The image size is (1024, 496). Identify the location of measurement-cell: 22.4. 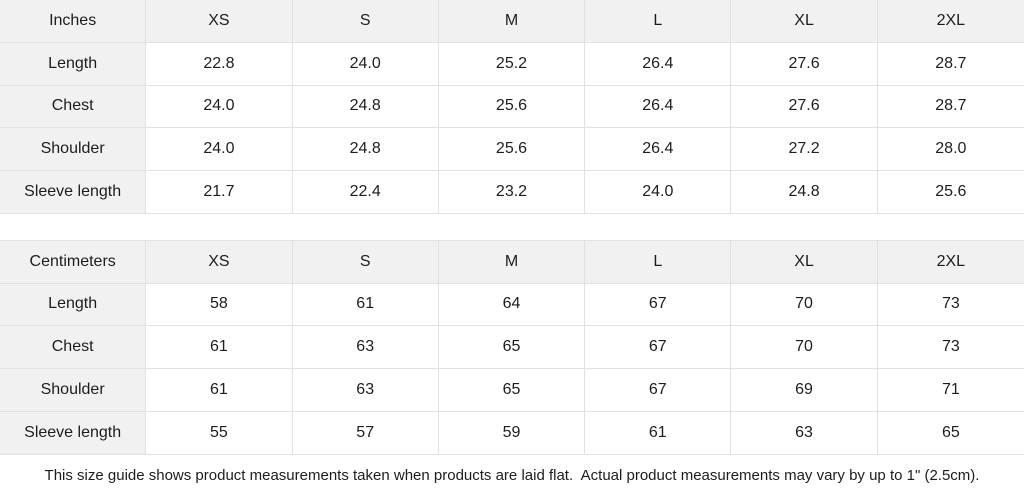
(365, 192).